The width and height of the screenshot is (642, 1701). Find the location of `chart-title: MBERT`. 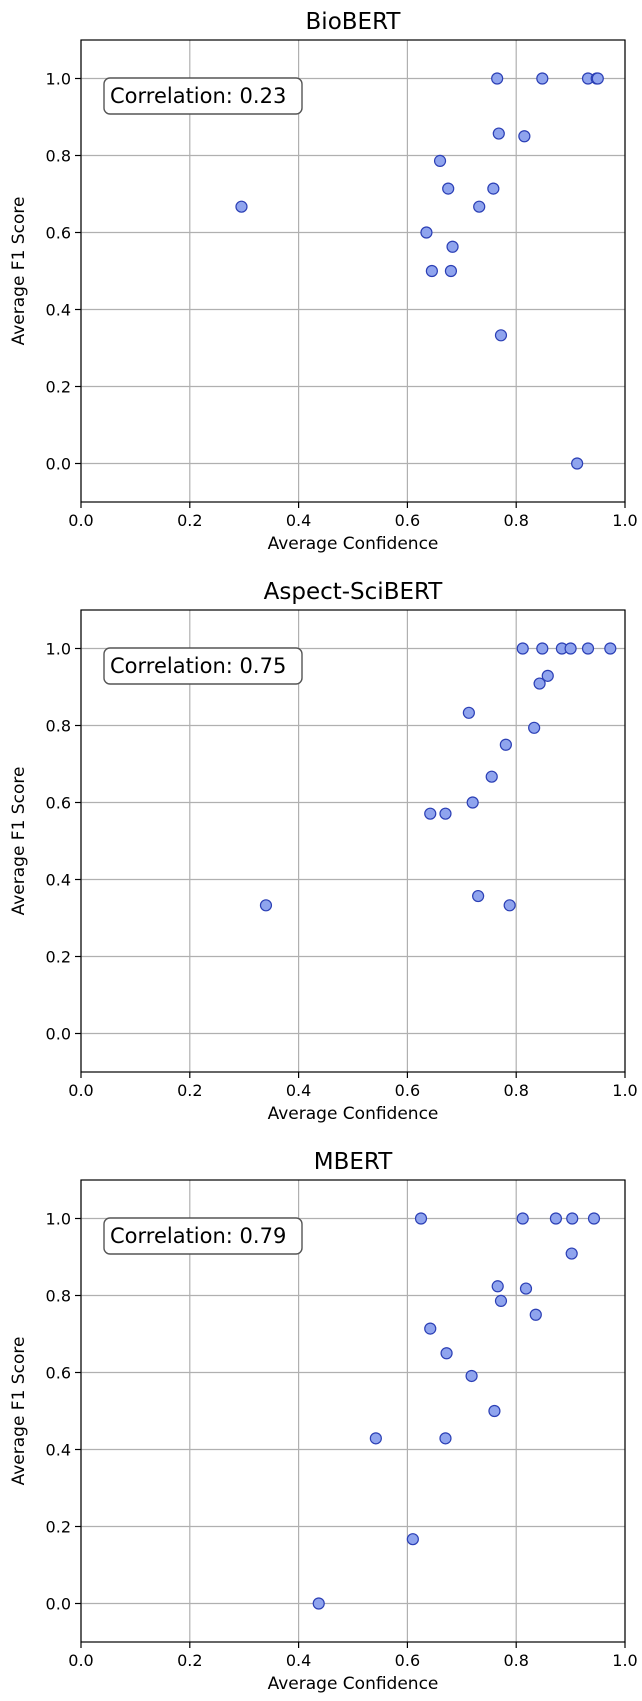

chart-title: MBERT is located at coordinates (353, 1162).